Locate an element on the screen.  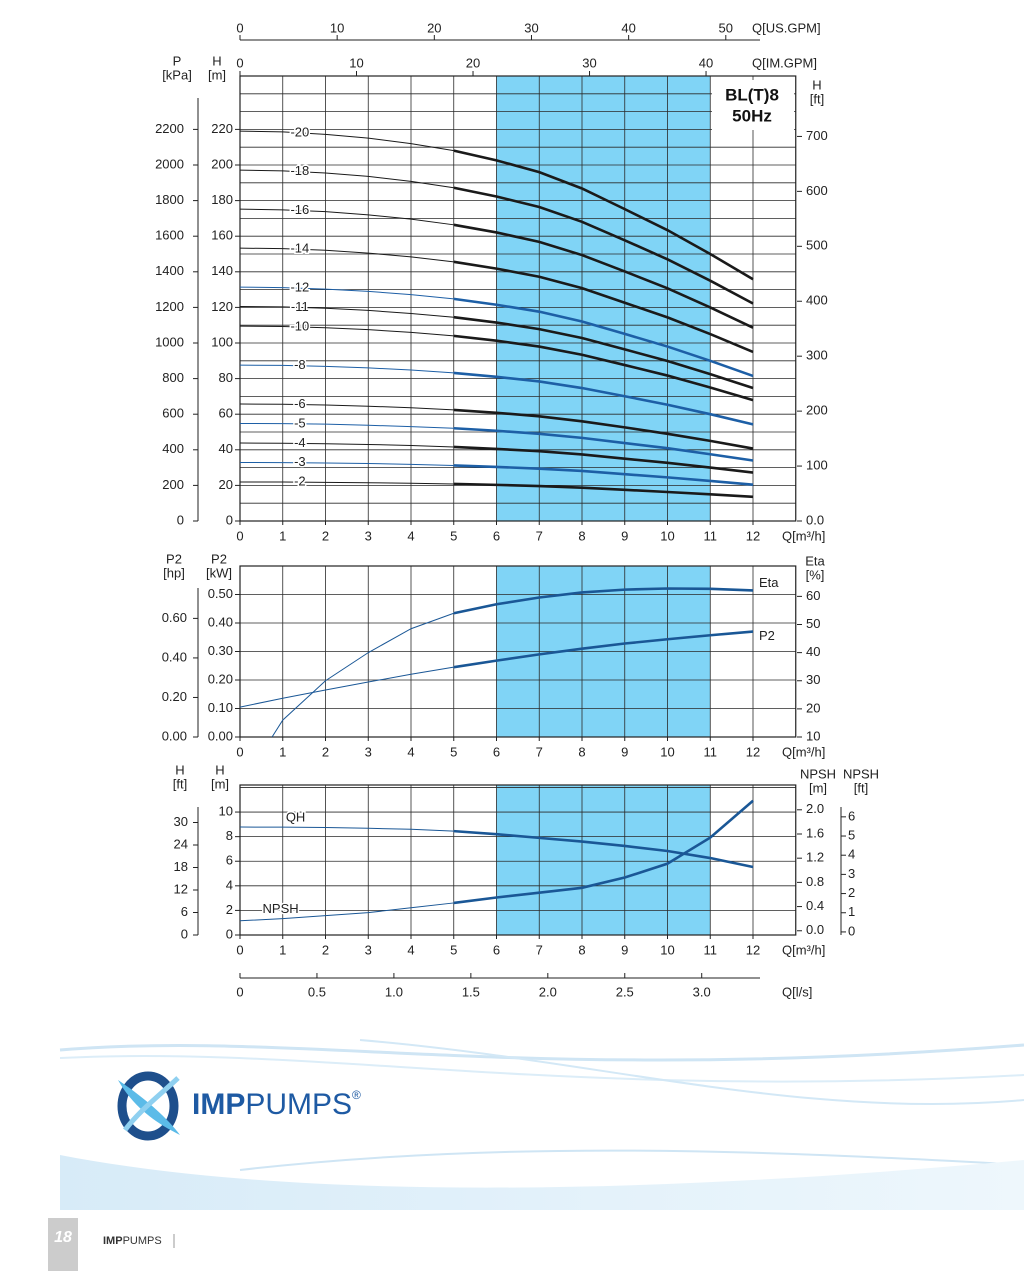
y2-tick-label: 0.8 is located at coordinates (815, 881).